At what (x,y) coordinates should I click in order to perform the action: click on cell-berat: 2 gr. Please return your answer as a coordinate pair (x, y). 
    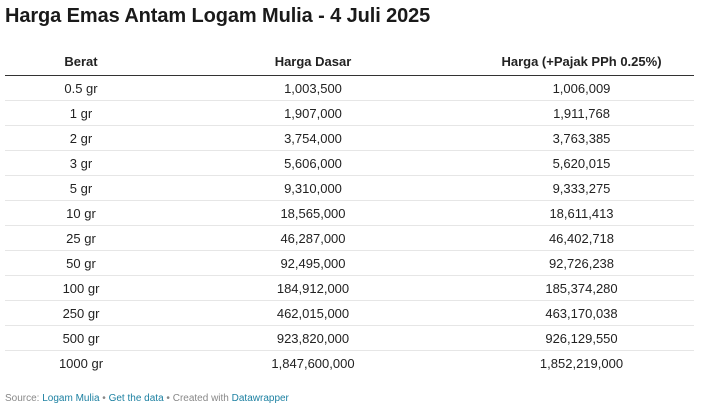
    Looking at the image, I should click on (81, 138).